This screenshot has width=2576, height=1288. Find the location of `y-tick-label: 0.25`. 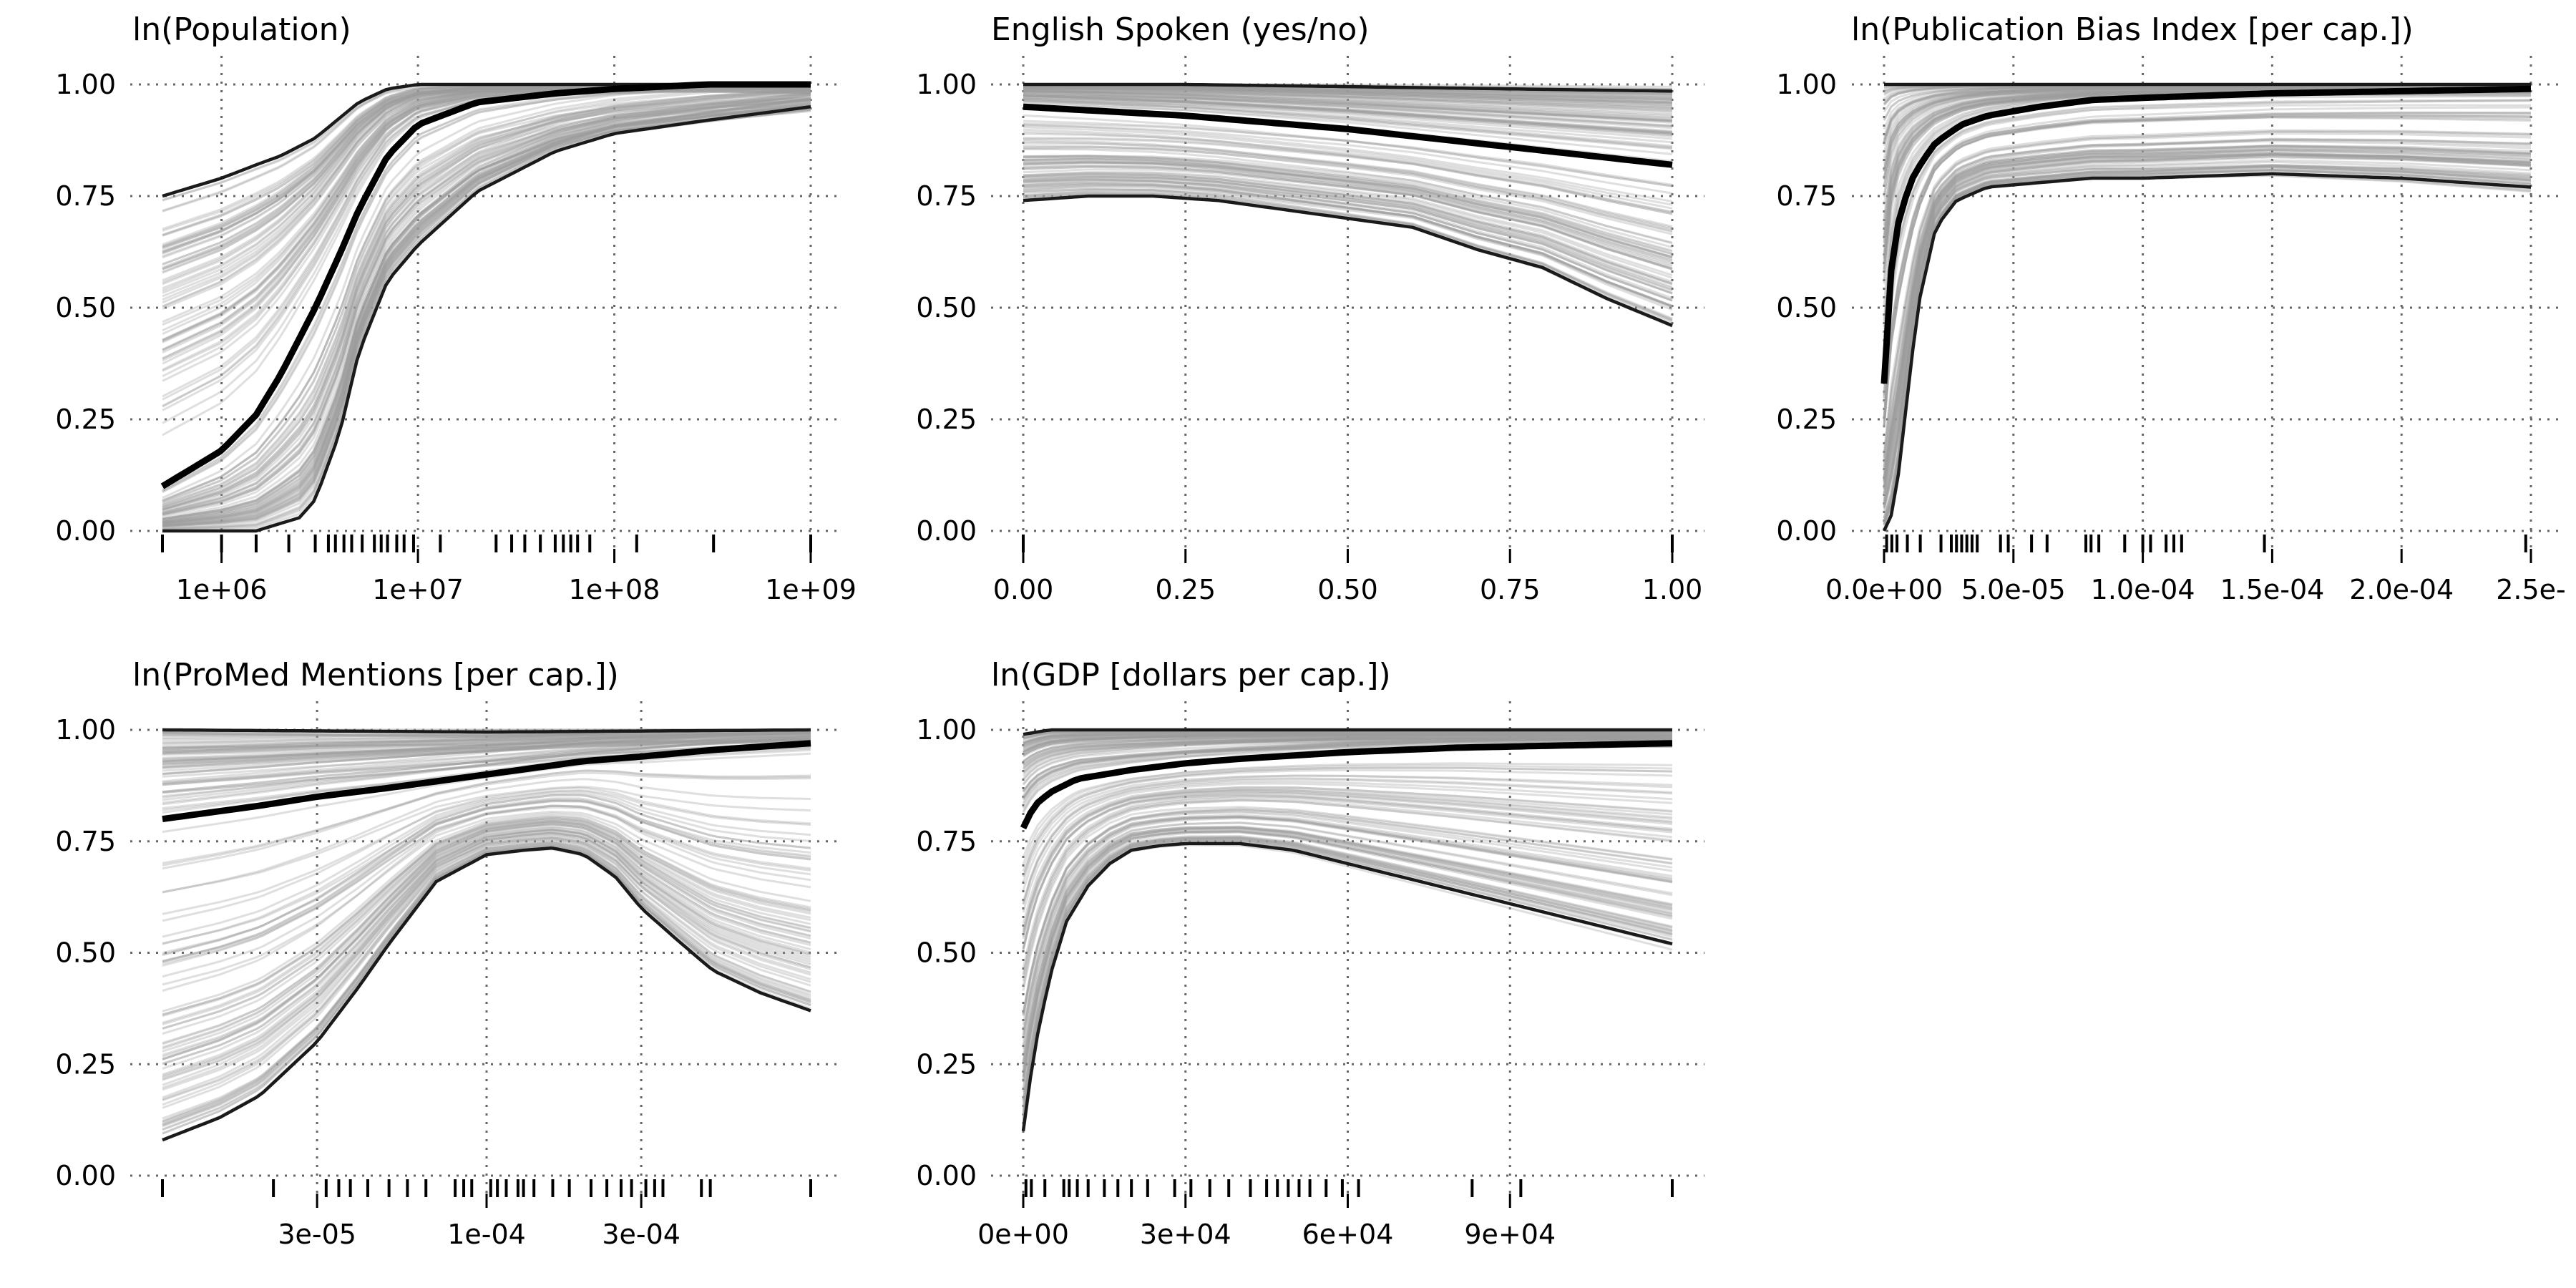

y-tick-label: 0.25 is located at coordinates (85, 419).